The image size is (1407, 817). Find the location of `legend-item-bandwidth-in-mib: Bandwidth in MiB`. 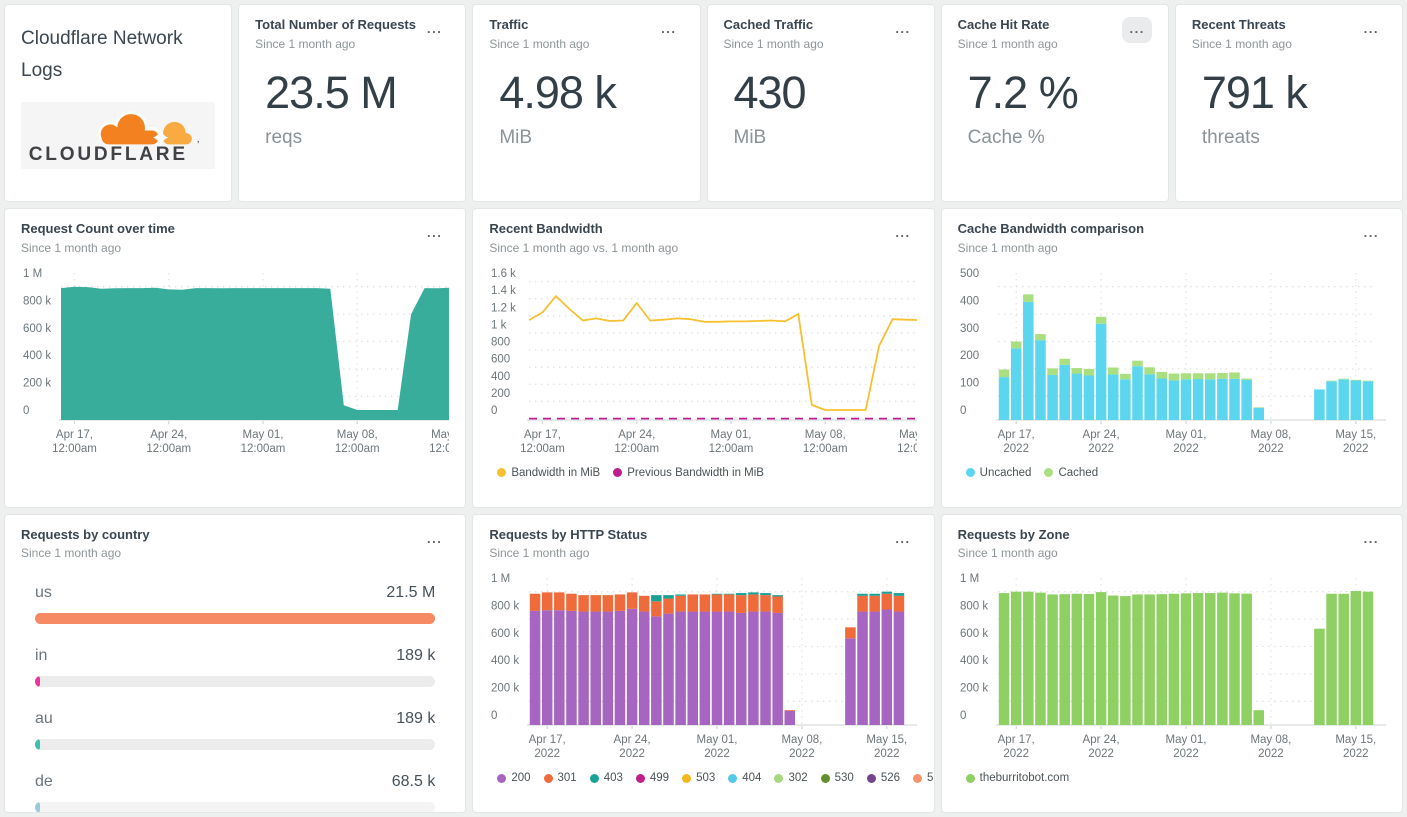

legend-item-bandwidth-in-mib: Bandwidth in MiB is located at coordinates (548, 473).